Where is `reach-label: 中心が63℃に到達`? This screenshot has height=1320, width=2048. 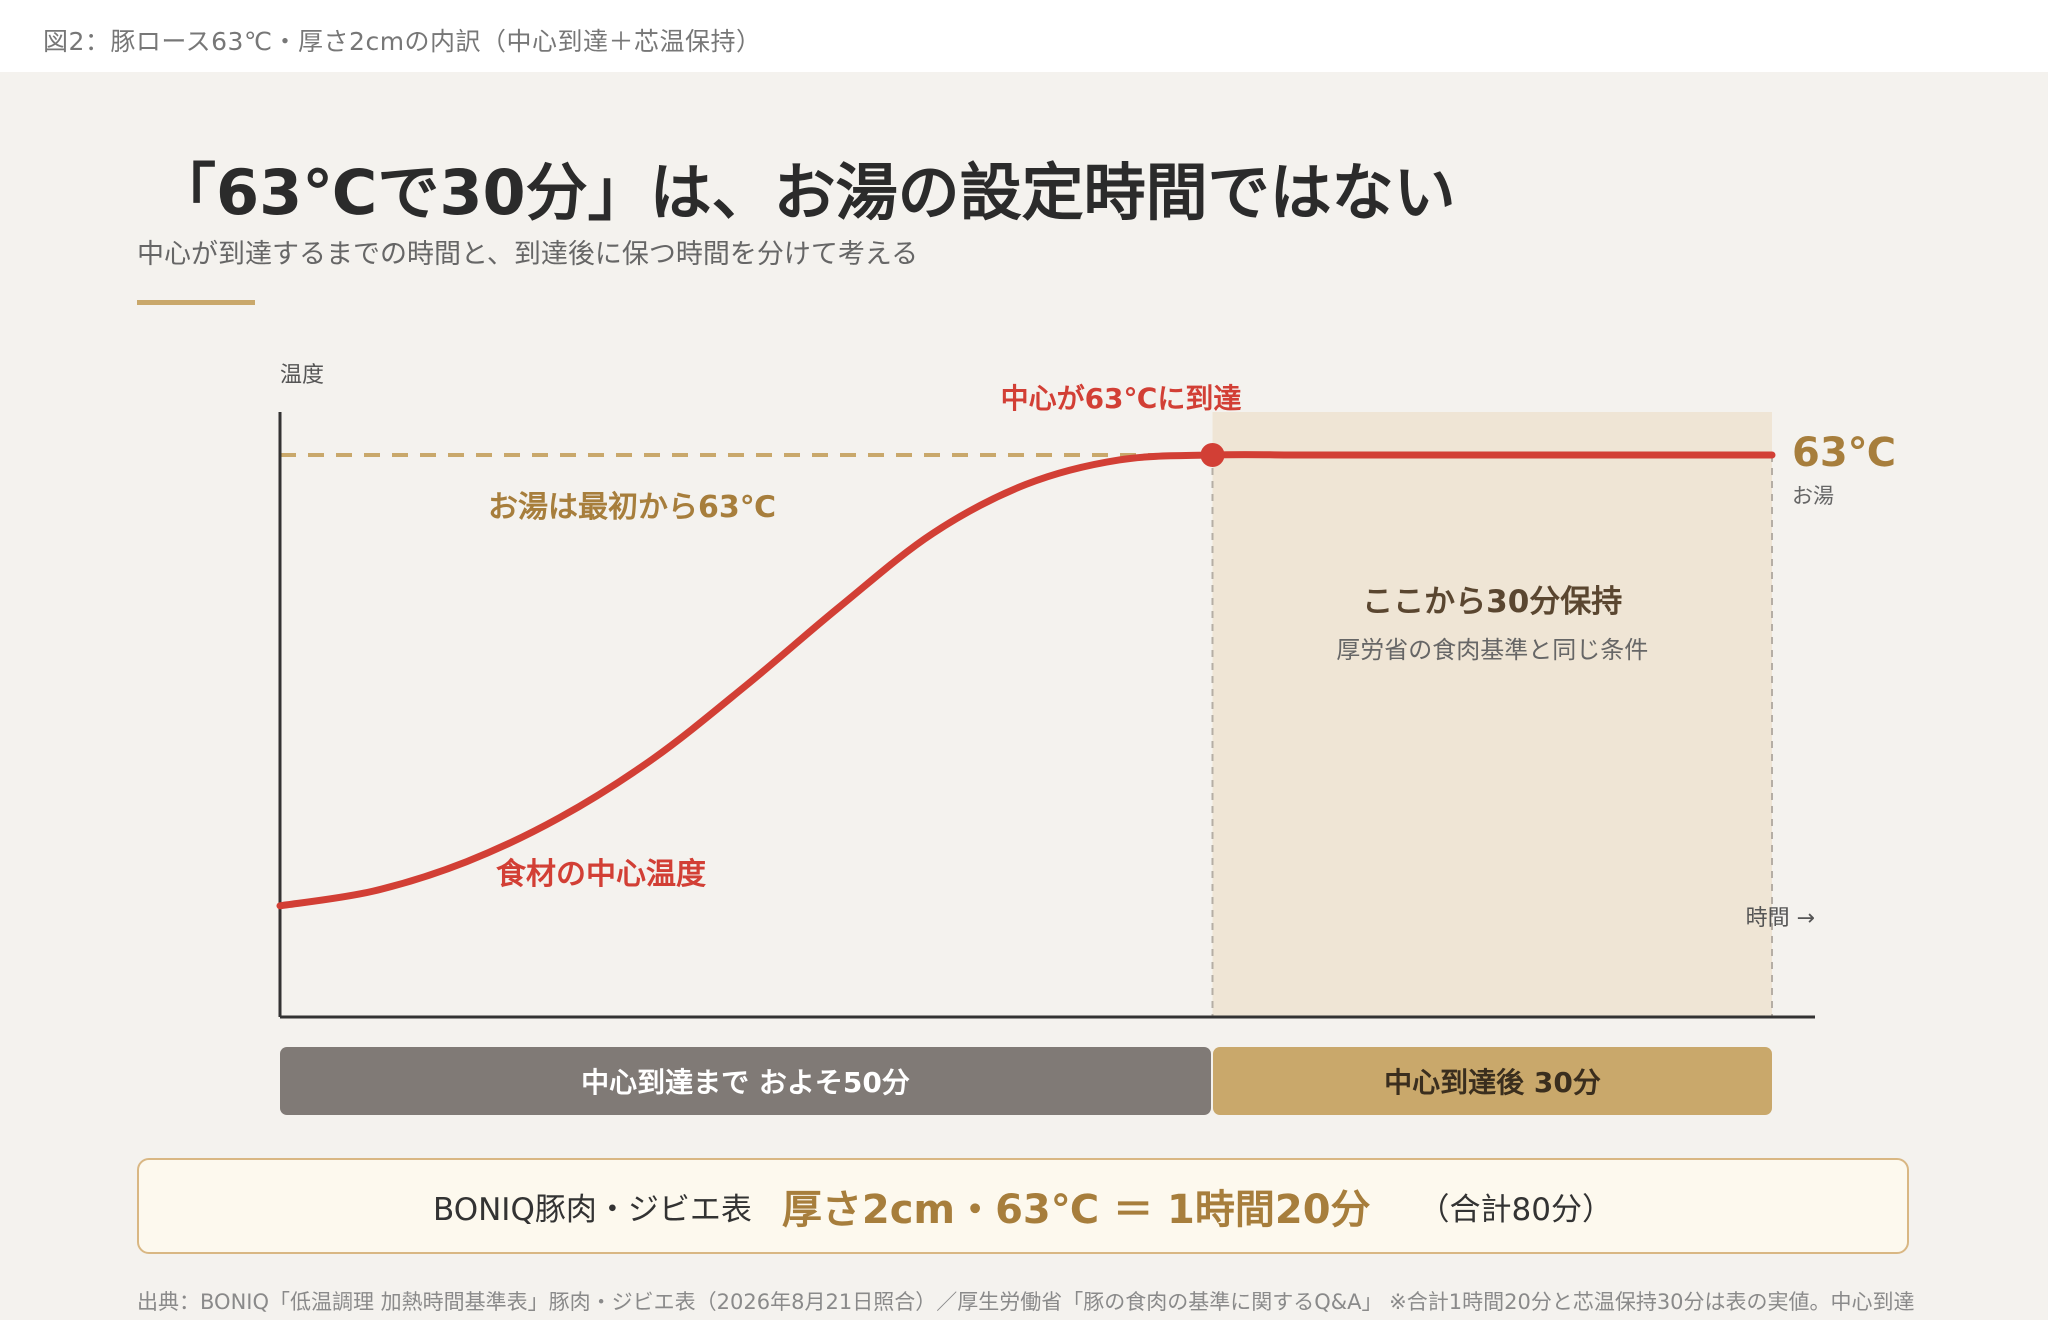 reach-label: 中心が63℃に到達 is located at coordinates (1121, 398).